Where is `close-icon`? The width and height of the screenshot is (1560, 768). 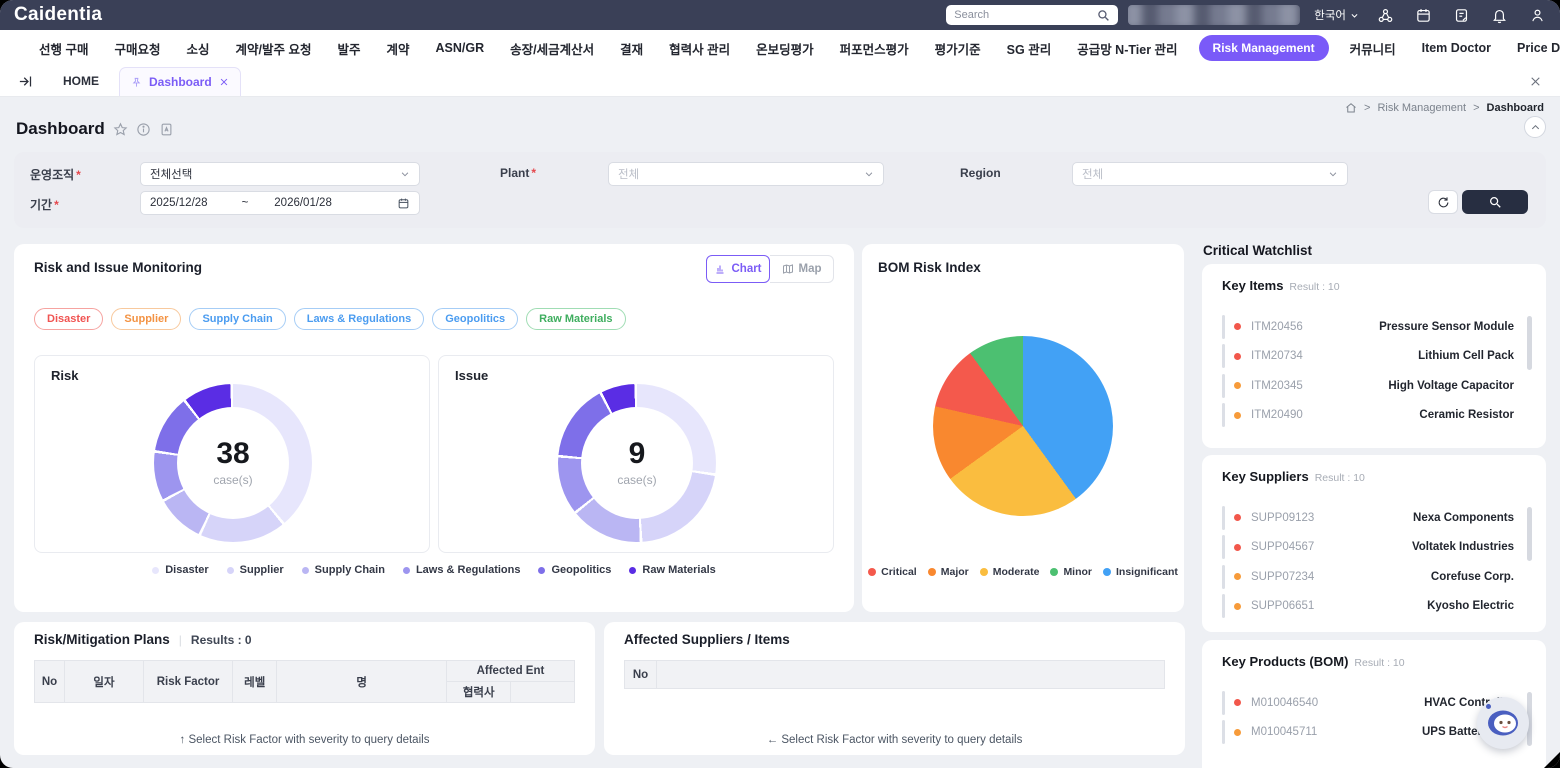 close-icon is located at coordinates (1535, 81).